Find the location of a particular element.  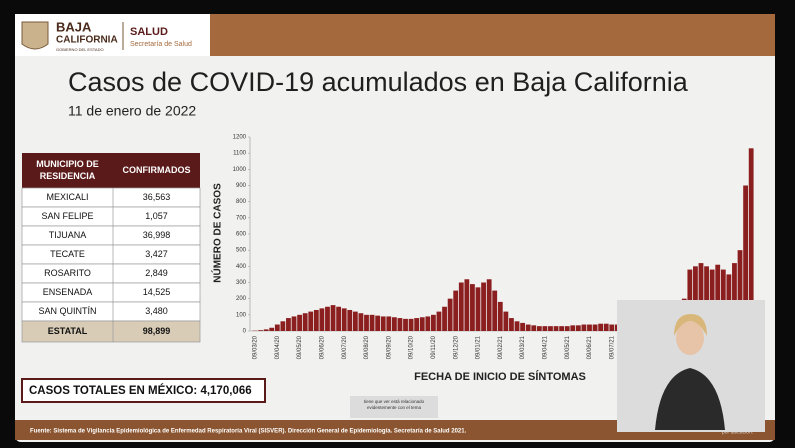

header-text: CONFIRMADOS is located at coordinates (157, 170).